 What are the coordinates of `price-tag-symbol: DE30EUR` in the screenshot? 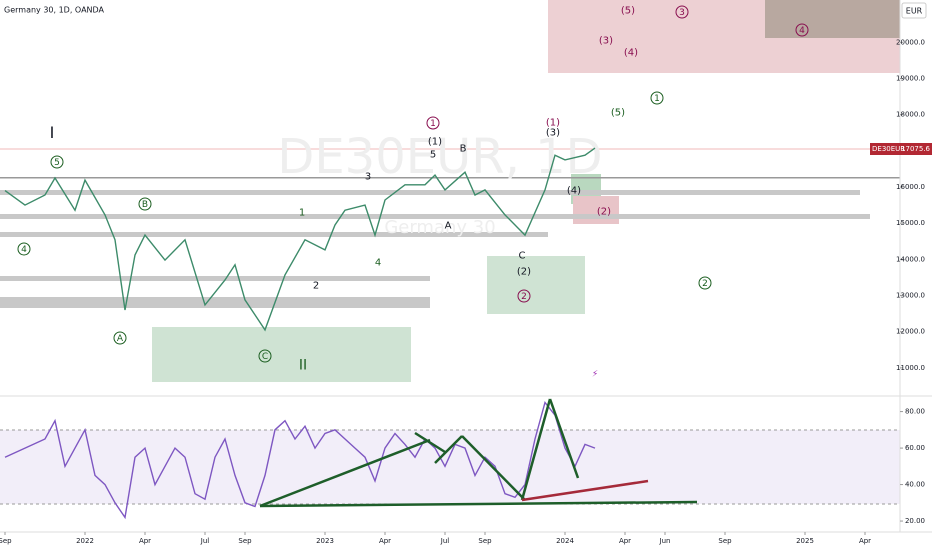 It's located at (888, 149).